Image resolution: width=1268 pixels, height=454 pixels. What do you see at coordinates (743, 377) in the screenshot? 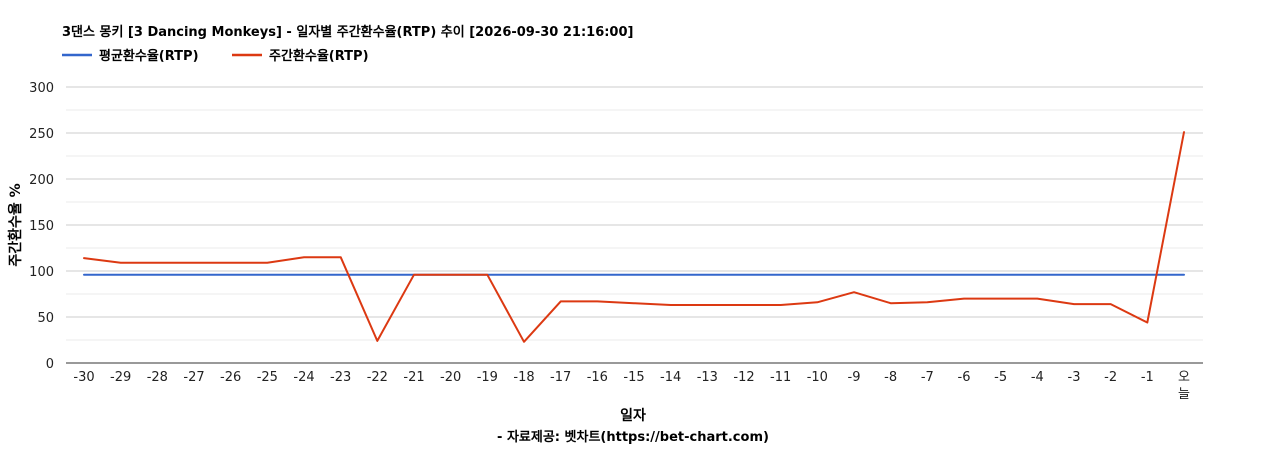
I see `x-tick-label: -12` at bounding box center [743, 377].